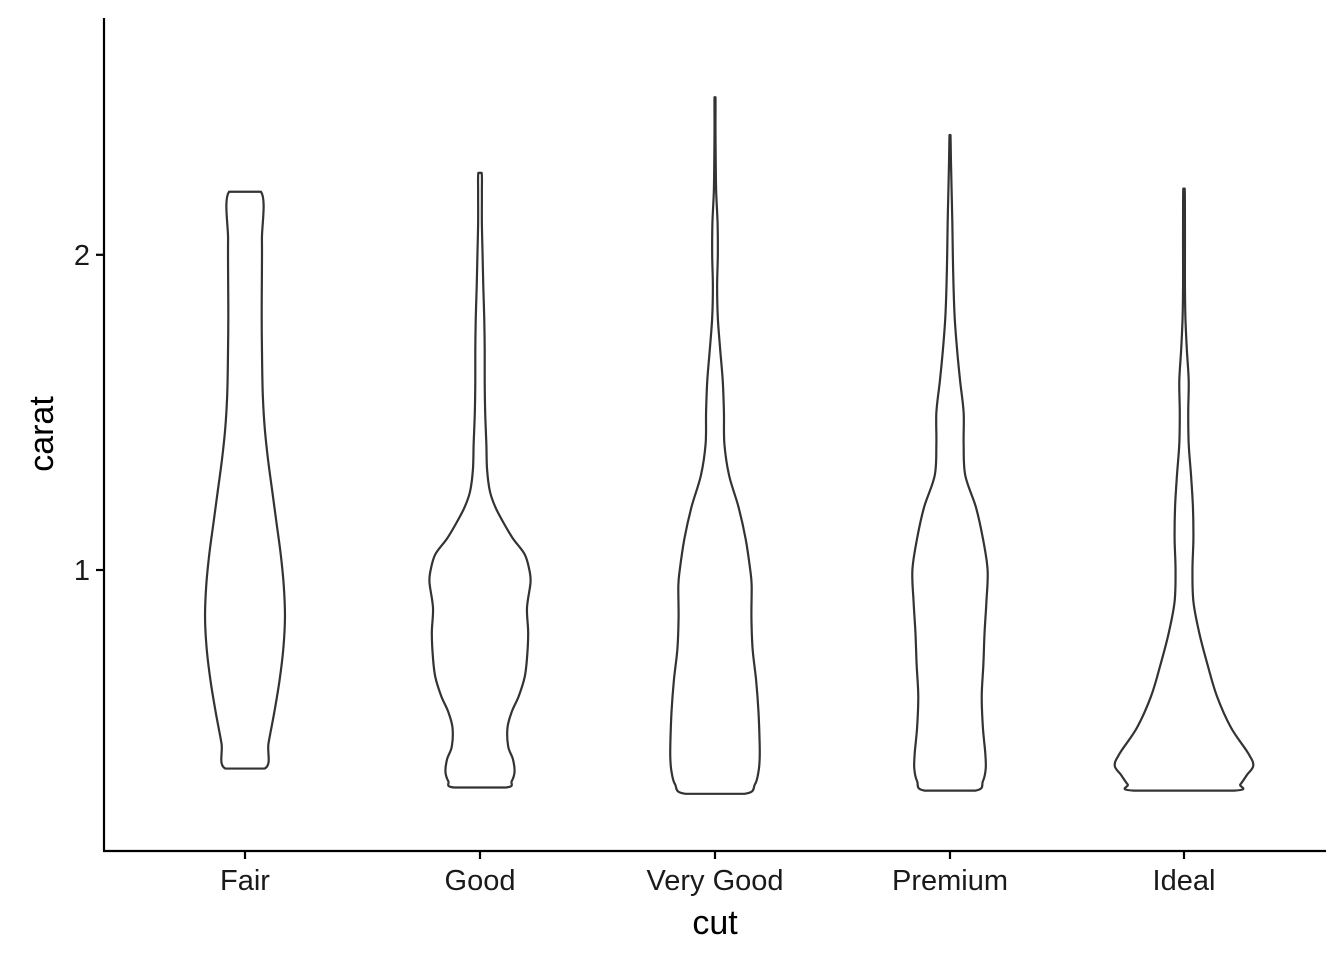  I want to click on x-tick-label: Ideal, so click(1184, 881).